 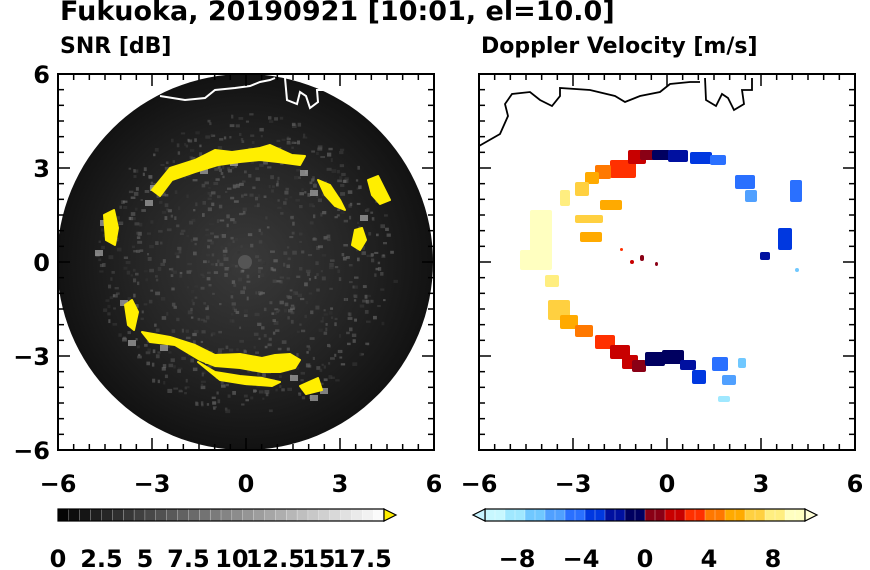 What do you see at coordinates (573, 484) in the screenshot?
I see `velocity-xtick-label: −3` at bounding box center [573, 484].